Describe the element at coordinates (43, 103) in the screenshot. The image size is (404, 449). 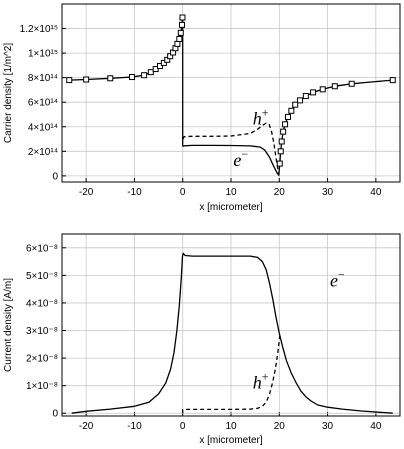
I see `y-tick-label: 6×10¹⁴` at that location.